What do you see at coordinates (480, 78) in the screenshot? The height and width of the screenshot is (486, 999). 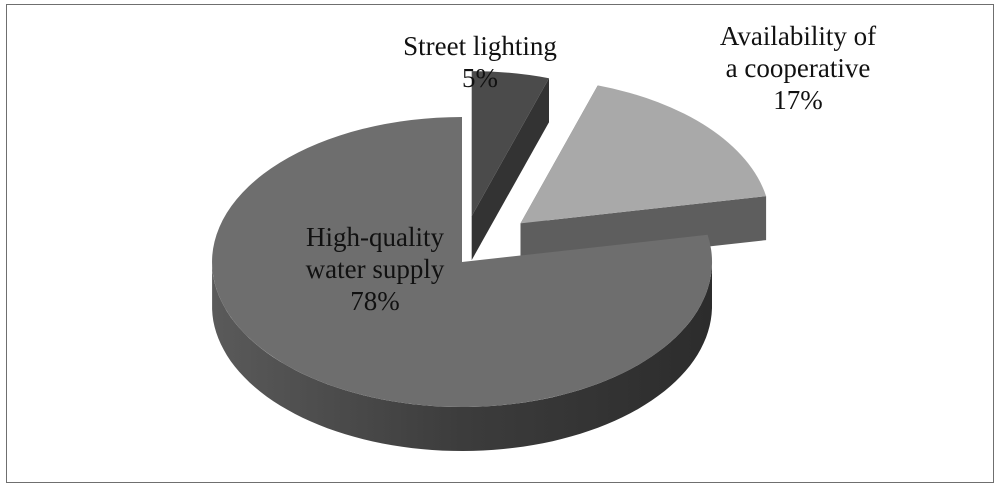 I see `slice-percent-label-1: 5%` at bounding box center [480, 78].